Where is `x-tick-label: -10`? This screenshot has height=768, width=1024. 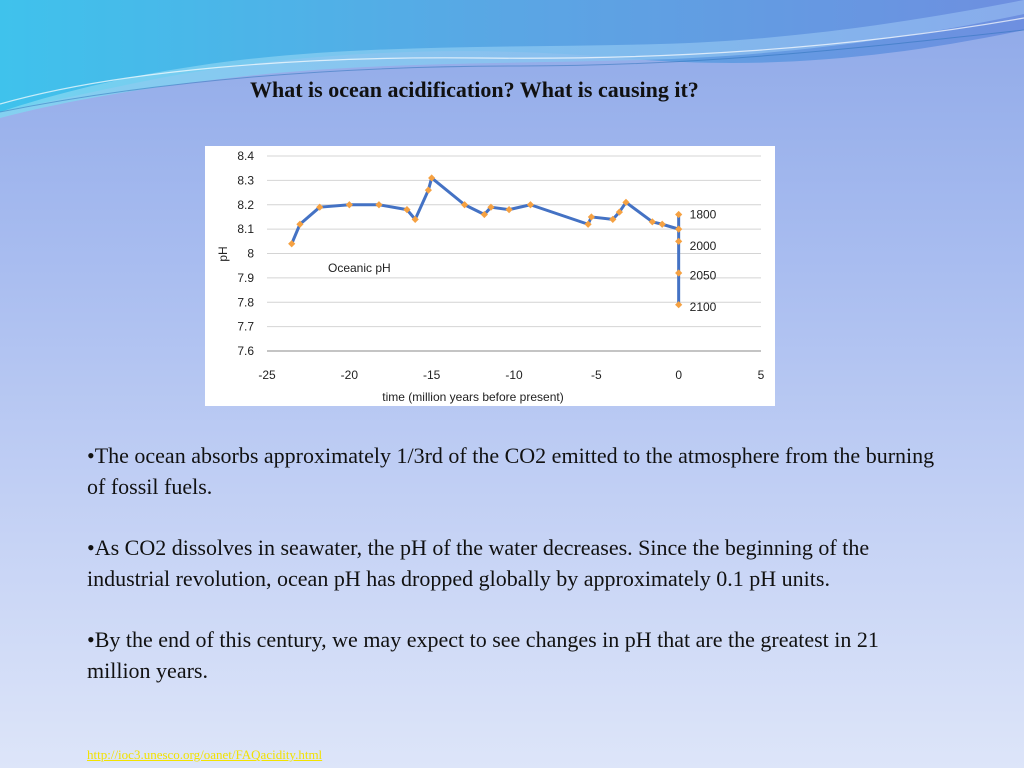
x-tick-label: -10 is located at coordinates (514, 375).